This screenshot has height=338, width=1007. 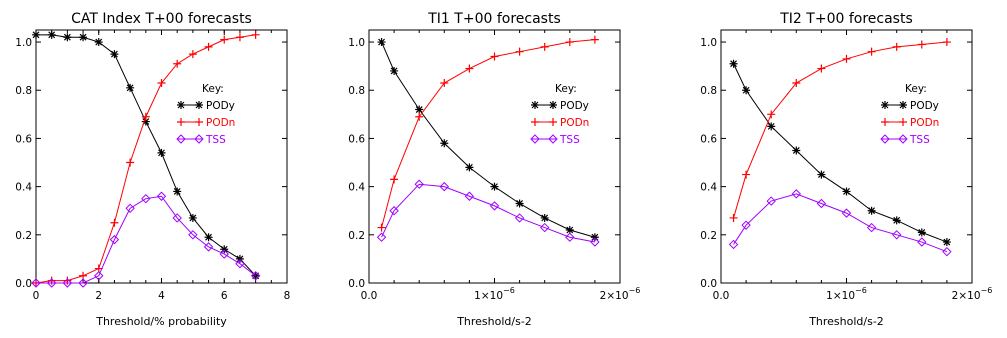 What do you see at coordinates (488, 133) in the screenshot?
I see `series-line-podn` at bounding box center [488, 133].